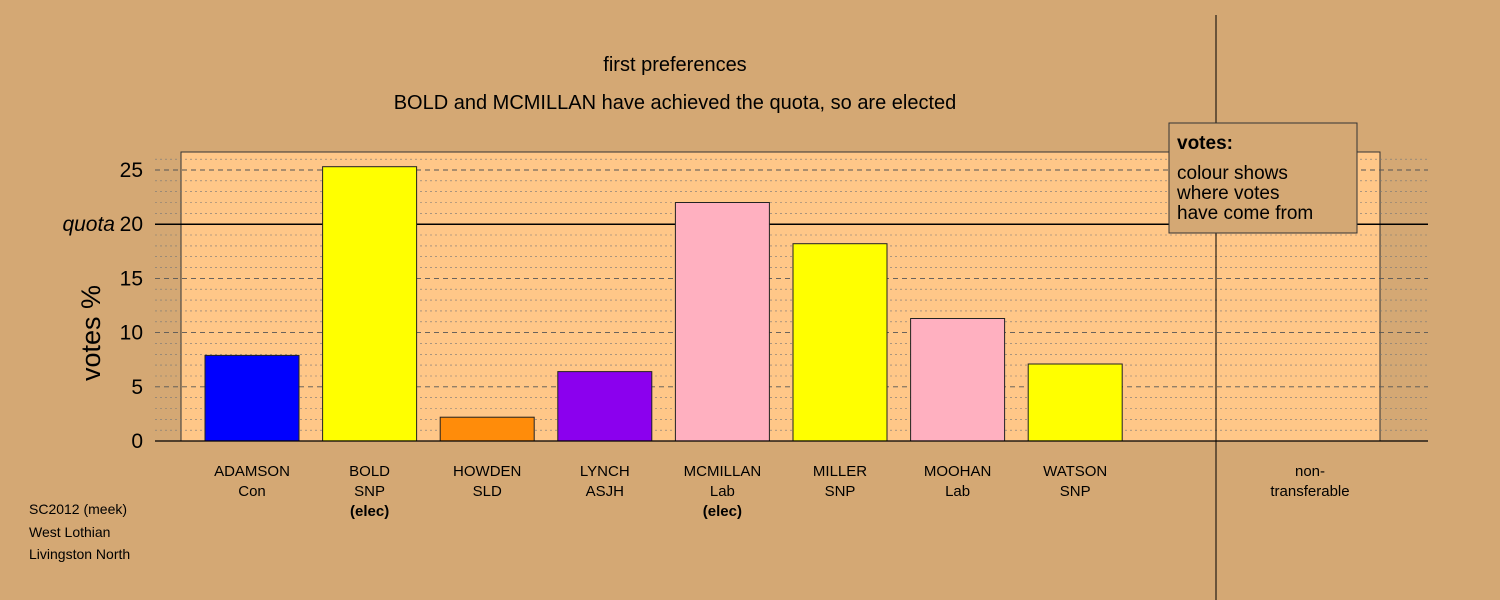 This screenshot has height=600, width=1500. What do you see at coordinates (1245, 213) in the screenshot?
I see `legend-line-3: have come from` at bounding box center [1245, 213].